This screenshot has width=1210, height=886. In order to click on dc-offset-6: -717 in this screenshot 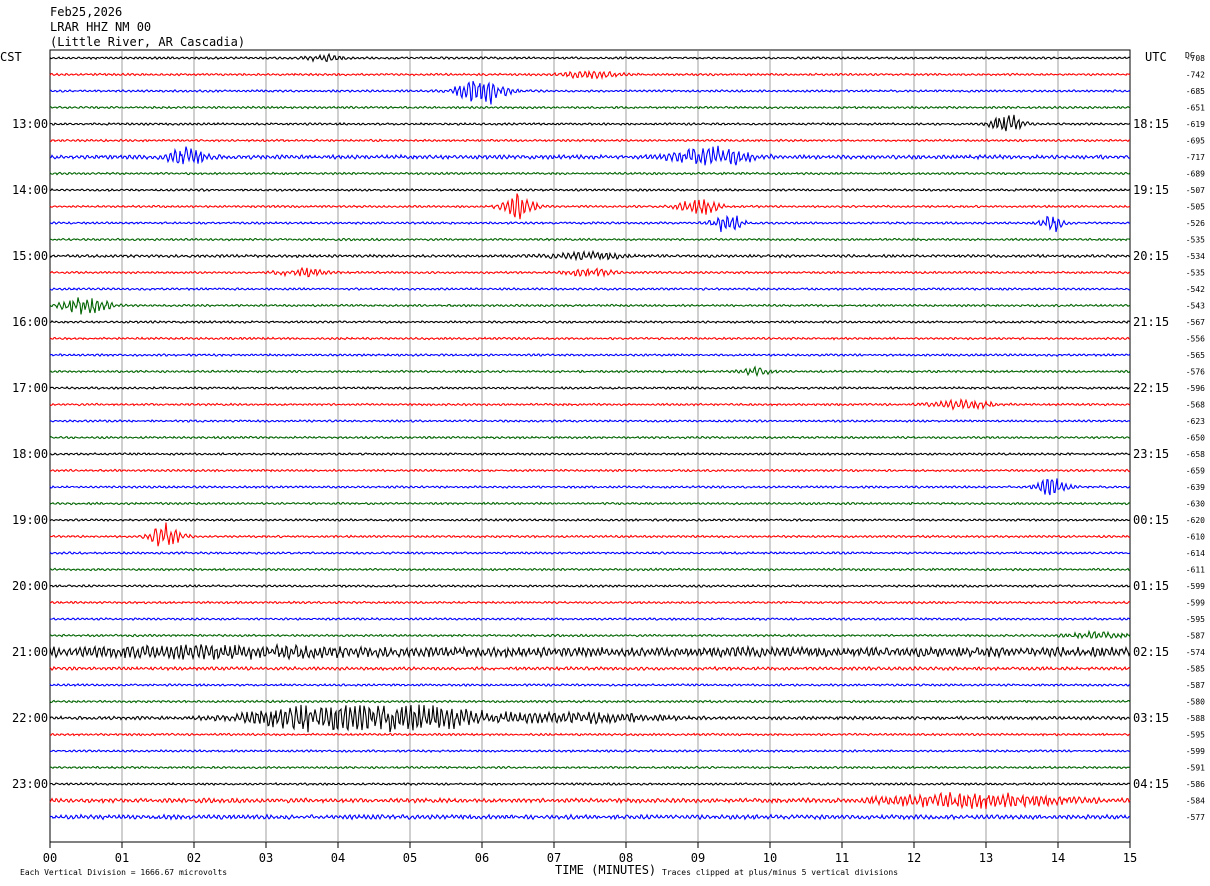, I will do `click(1195, 157)`.